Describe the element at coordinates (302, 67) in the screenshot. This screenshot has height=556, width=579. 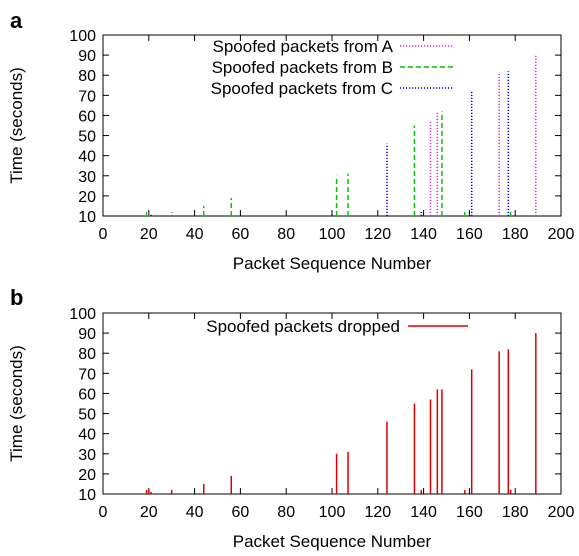
I see `legend-label: Spoofed packets from B` at that location.